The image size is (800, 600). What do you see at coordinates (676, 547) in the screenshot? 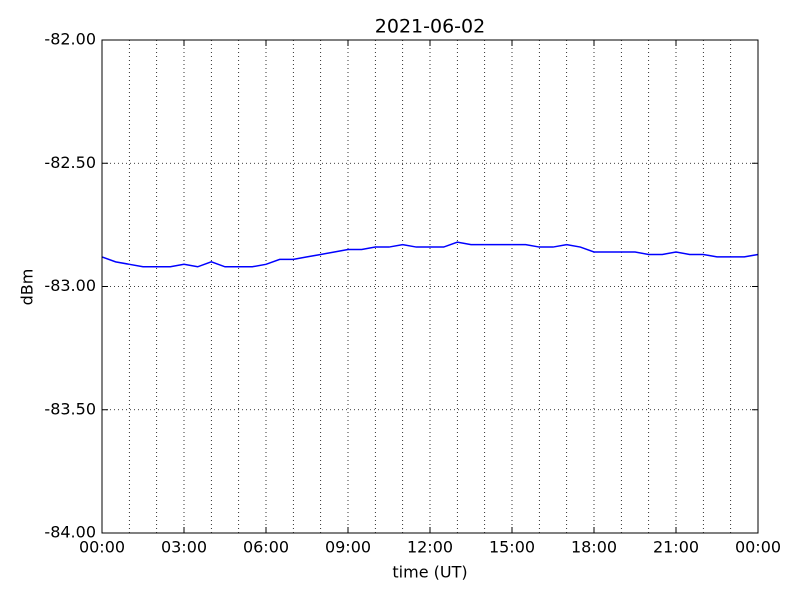
I see `x-tick-label: 21:00` at bounding box center [676, 547].